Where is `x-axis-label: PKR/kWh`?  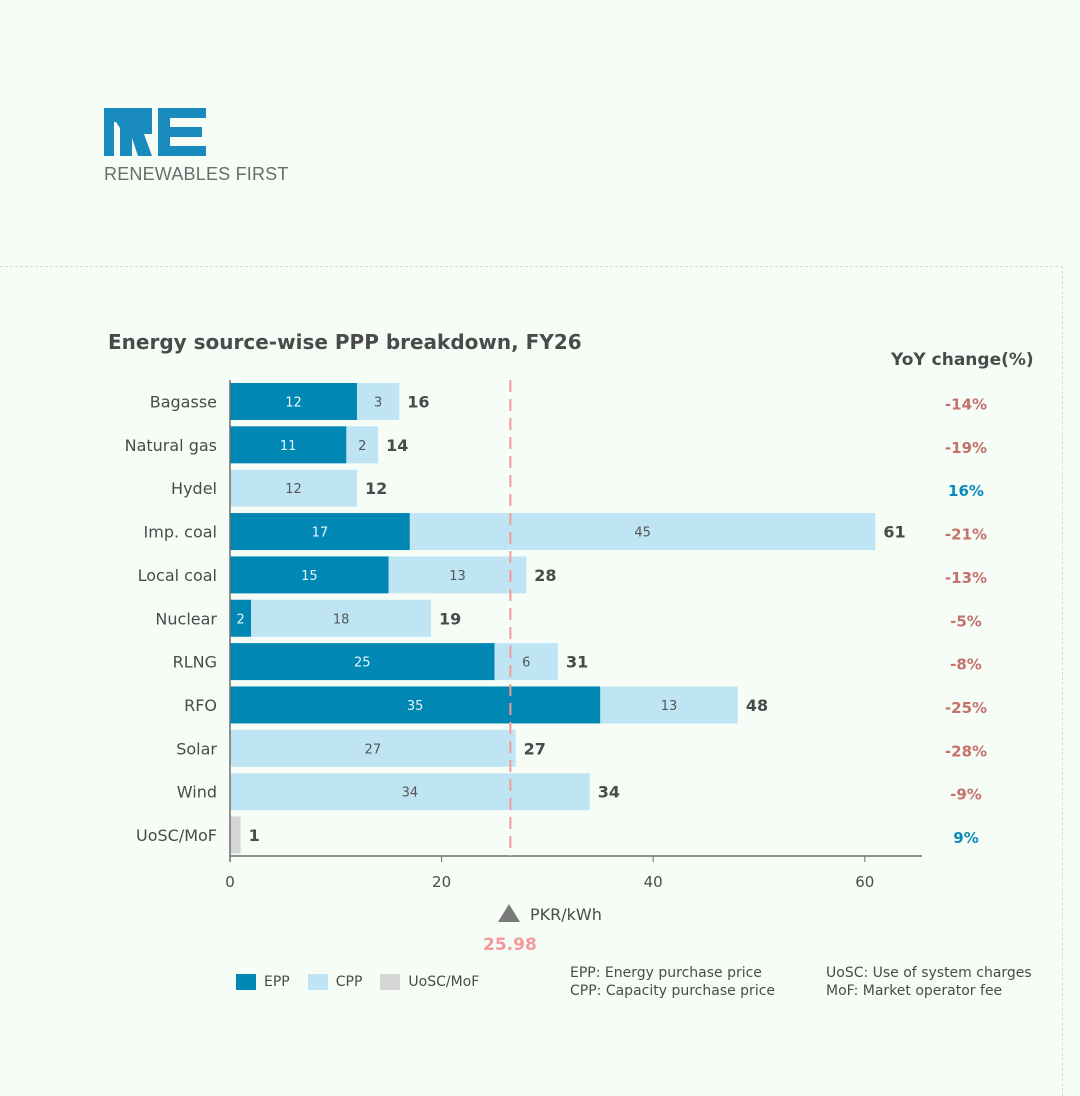
x-axis-label: PKR/kWh is located at coordinates (566, 914).